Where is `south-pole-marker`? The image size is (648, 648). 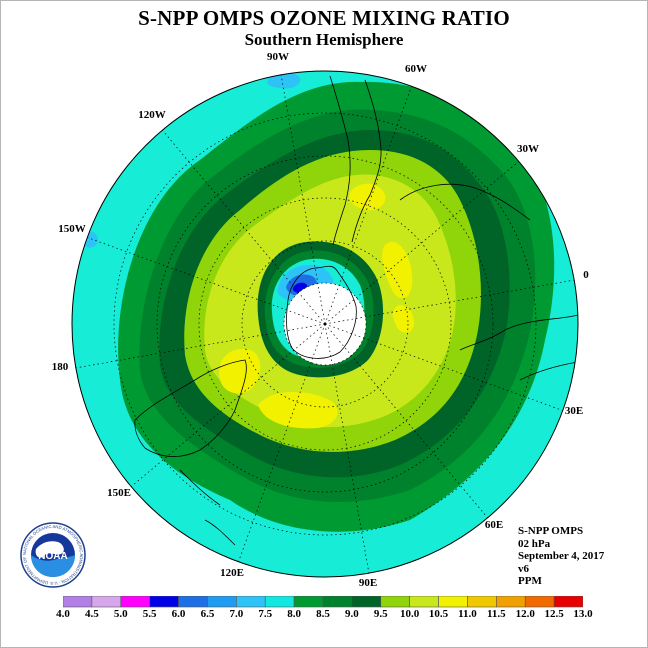
south-pole-marker is located at coordinates (325, 324).